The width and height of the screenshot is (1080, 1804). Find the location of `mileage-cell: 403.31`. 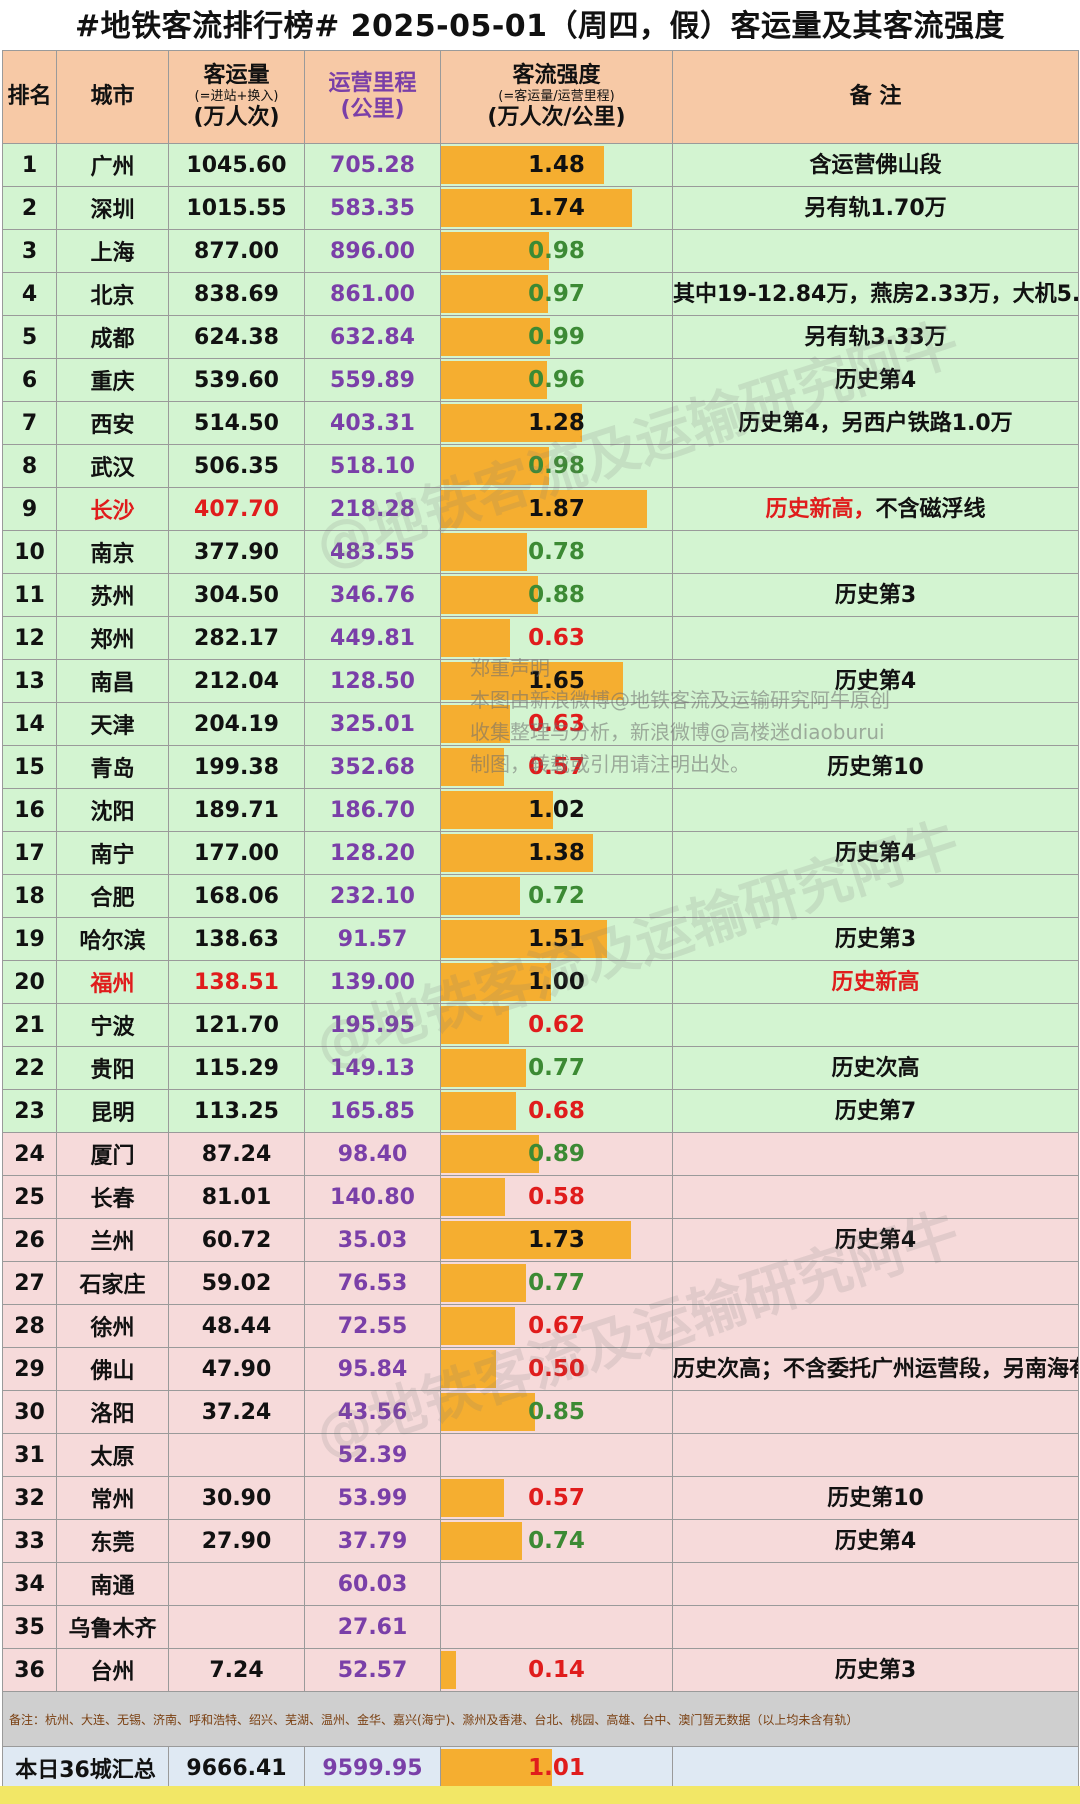

mileage-cell: 403.31 is located at coordinates (372, 423).